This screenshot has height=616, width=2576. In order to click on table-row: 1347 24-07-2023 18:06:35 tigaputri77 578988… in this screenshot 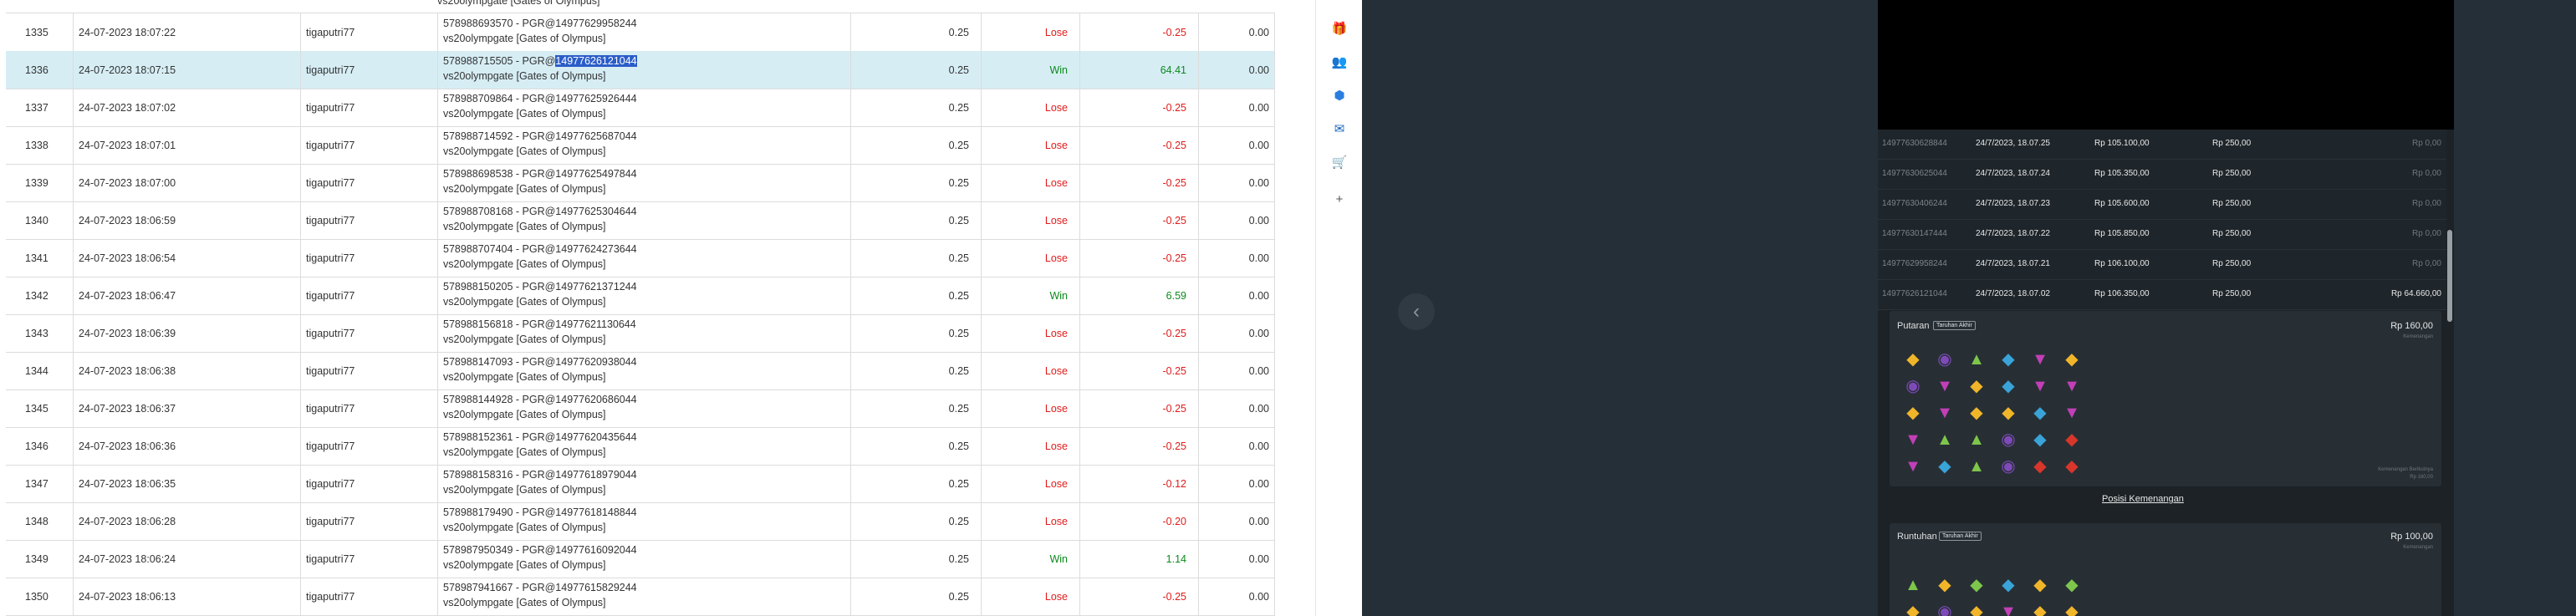, I will do `click(641, 484)`.